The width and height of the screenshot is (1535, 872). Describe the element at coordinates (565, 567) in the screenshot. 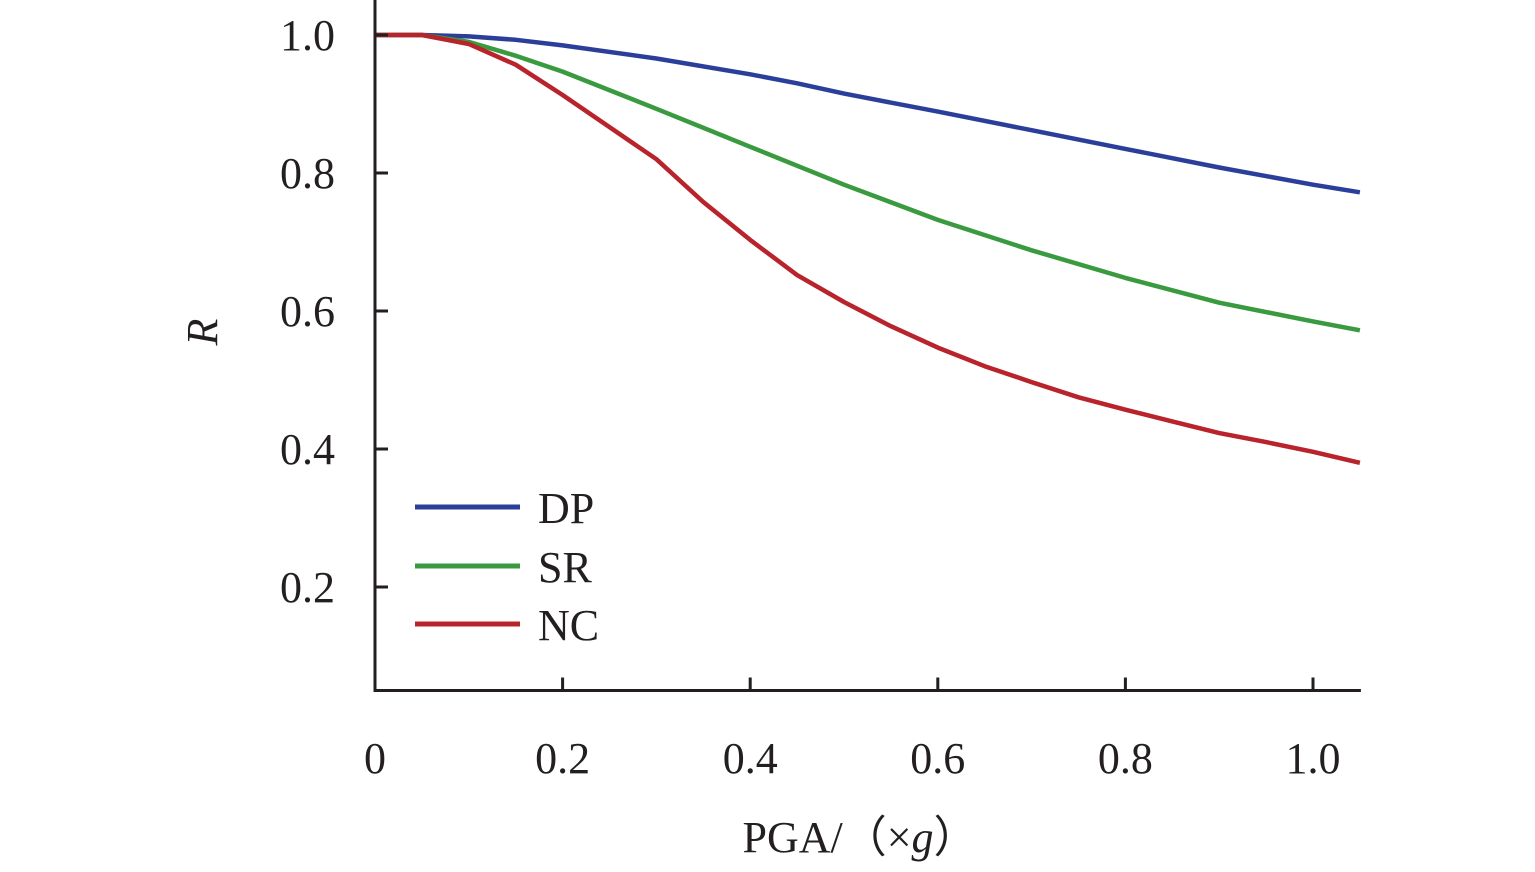

I see `legend-label-sr: SR` at that location.